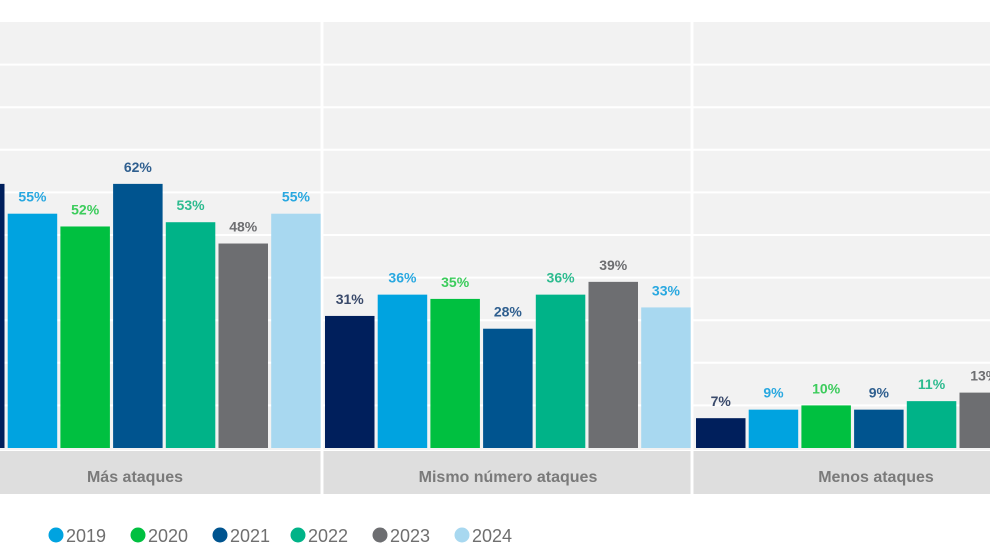 The image size is (990, 557). I want to click on legend-marker-2022, so click(298, 535).